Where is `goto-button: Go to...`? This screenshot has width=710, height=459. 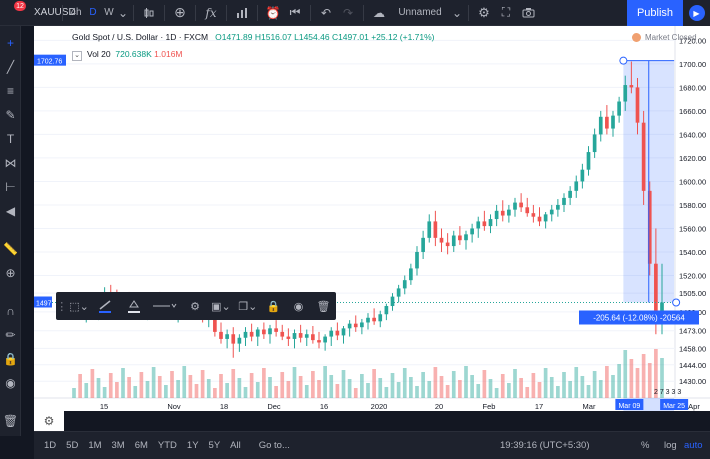 goto-button: Go to... is located at coordinates (274, 445).